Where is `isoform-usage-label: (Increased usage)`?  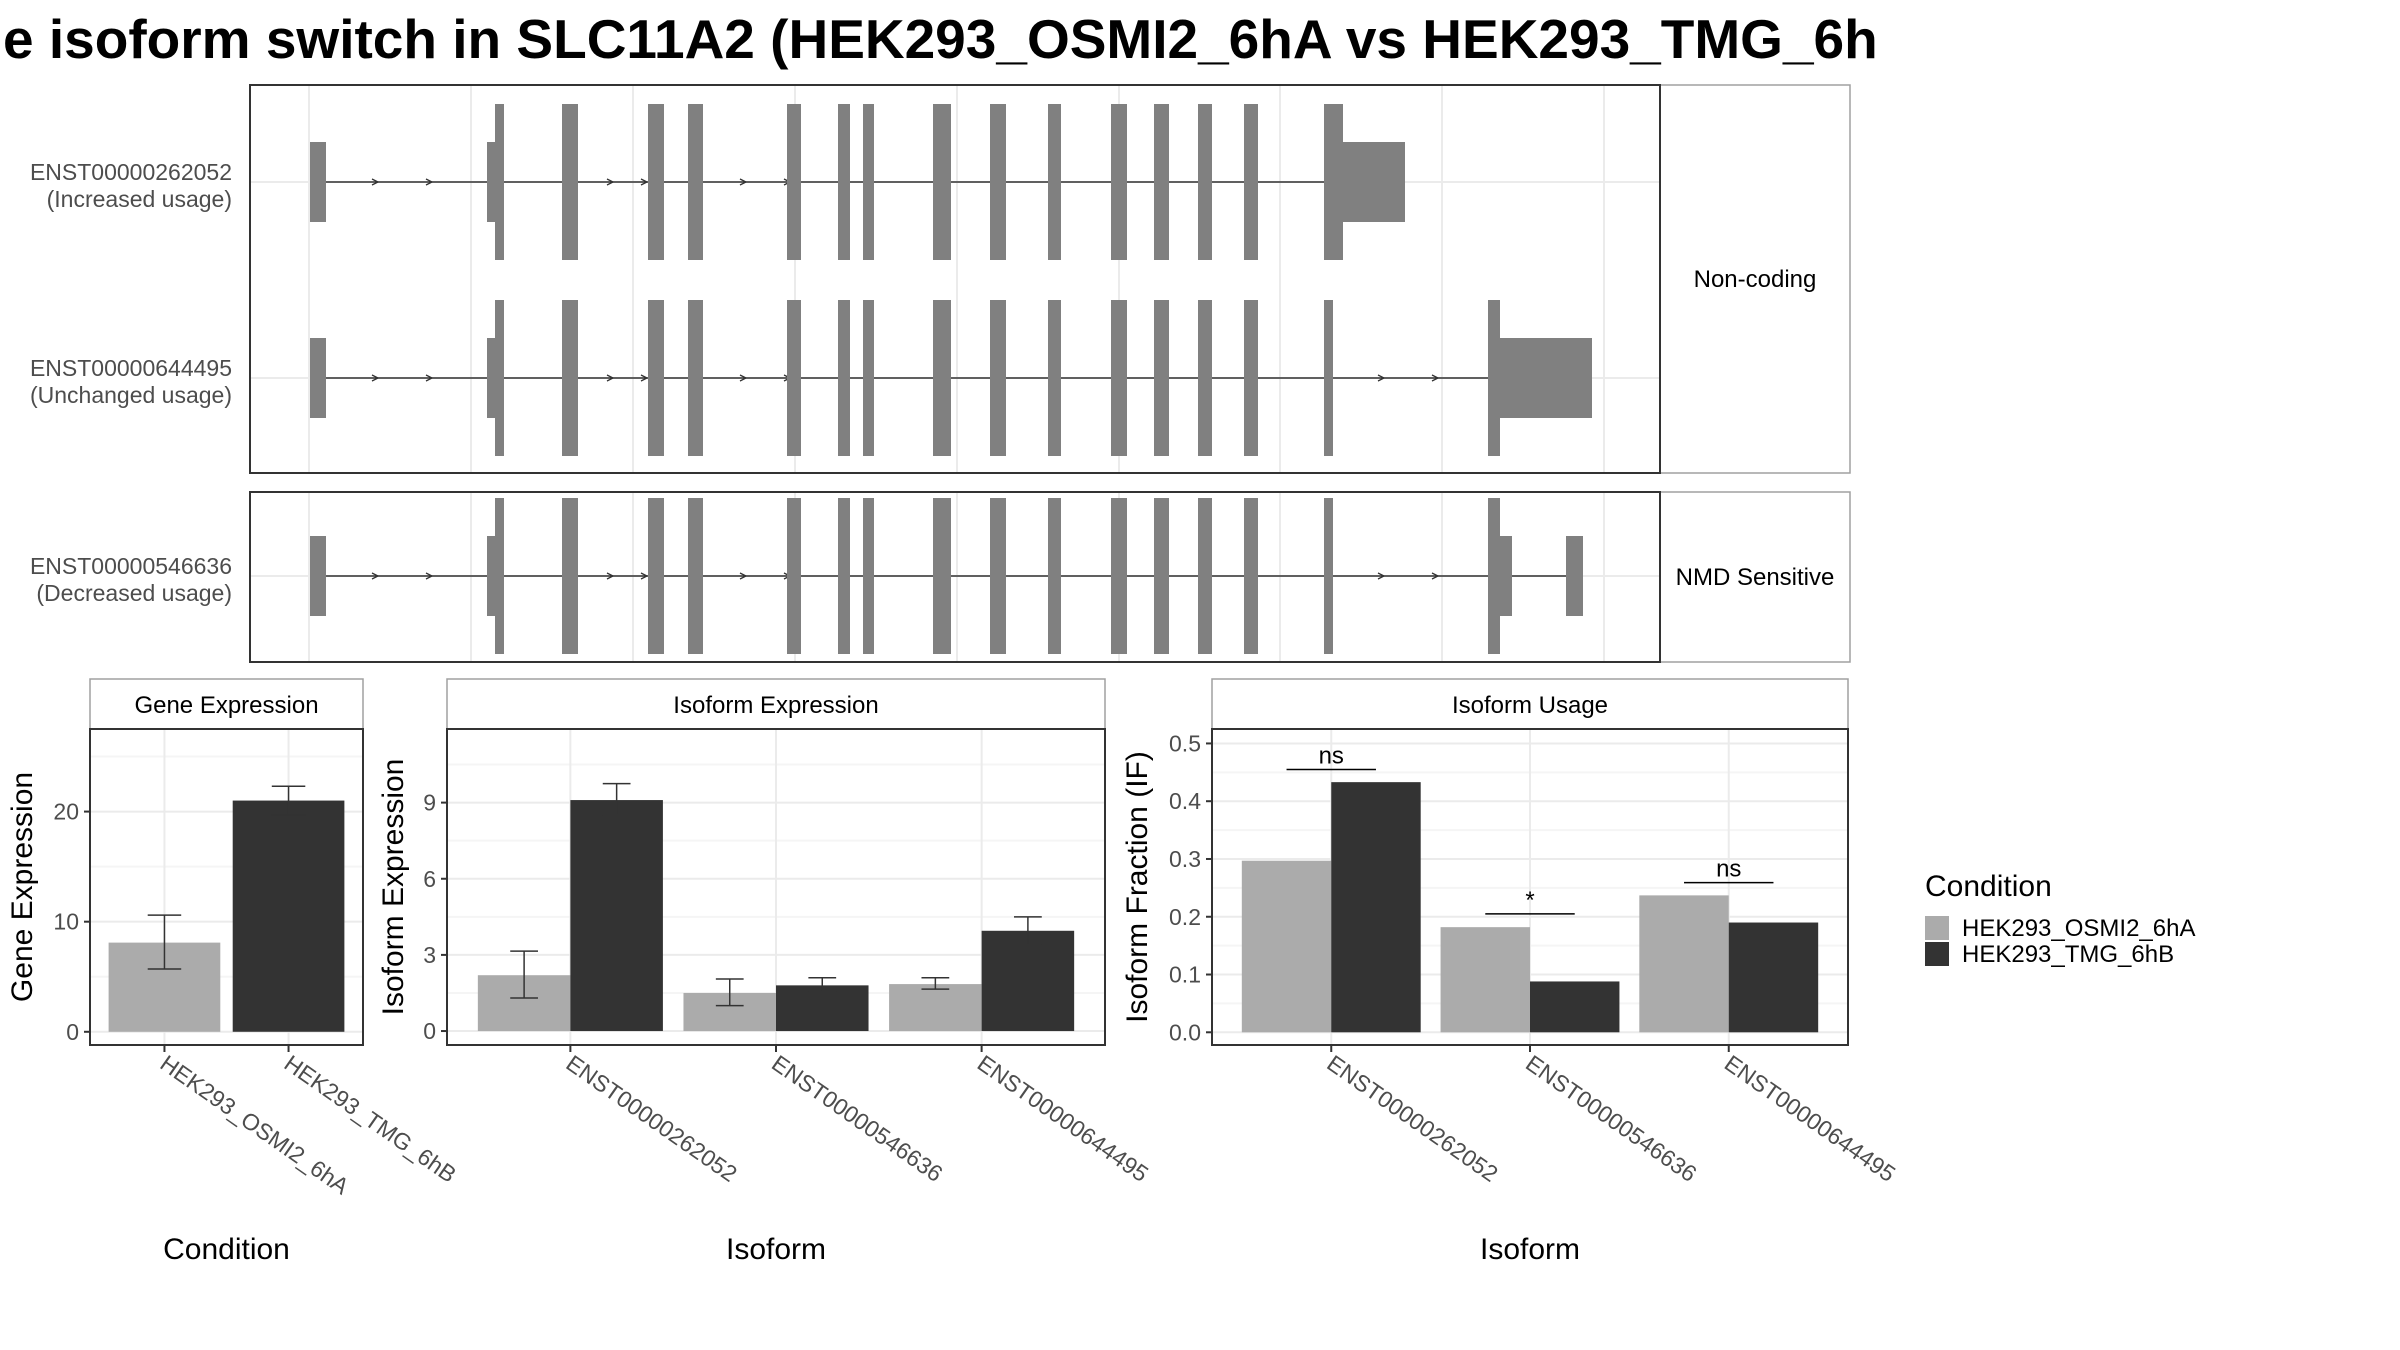
isoform-usage-label: (Increased usage) is located at coordinates (139, 199).